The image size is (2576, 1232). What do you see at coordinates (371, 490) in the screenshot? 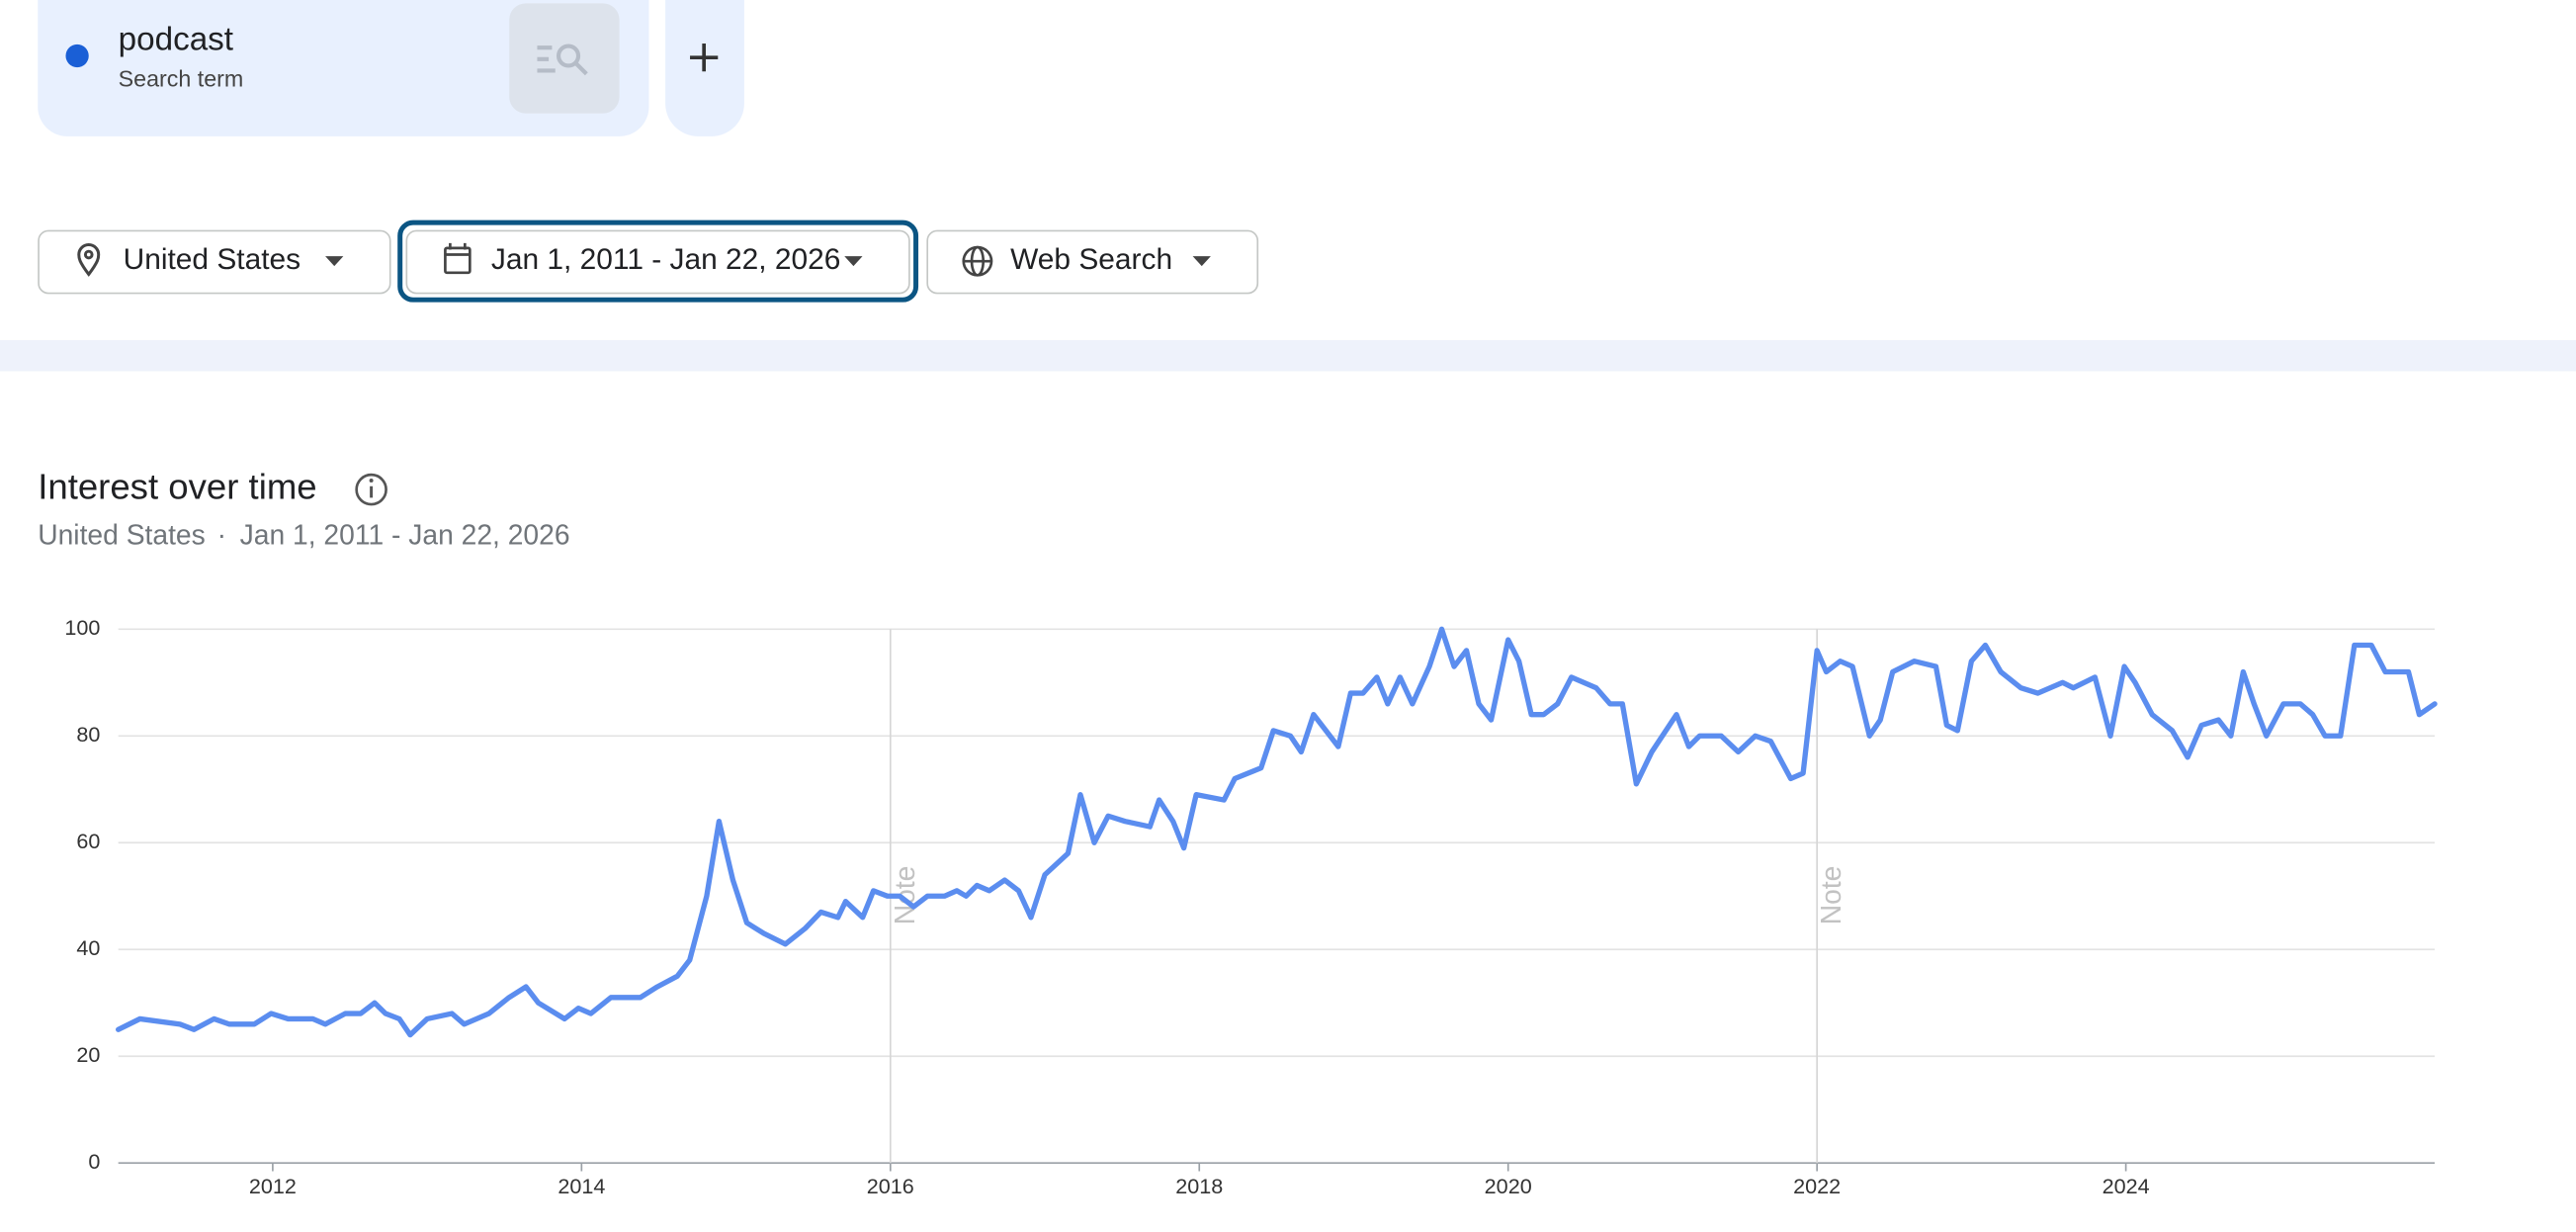
I see `info-icon` at bounding box center [371, 490].